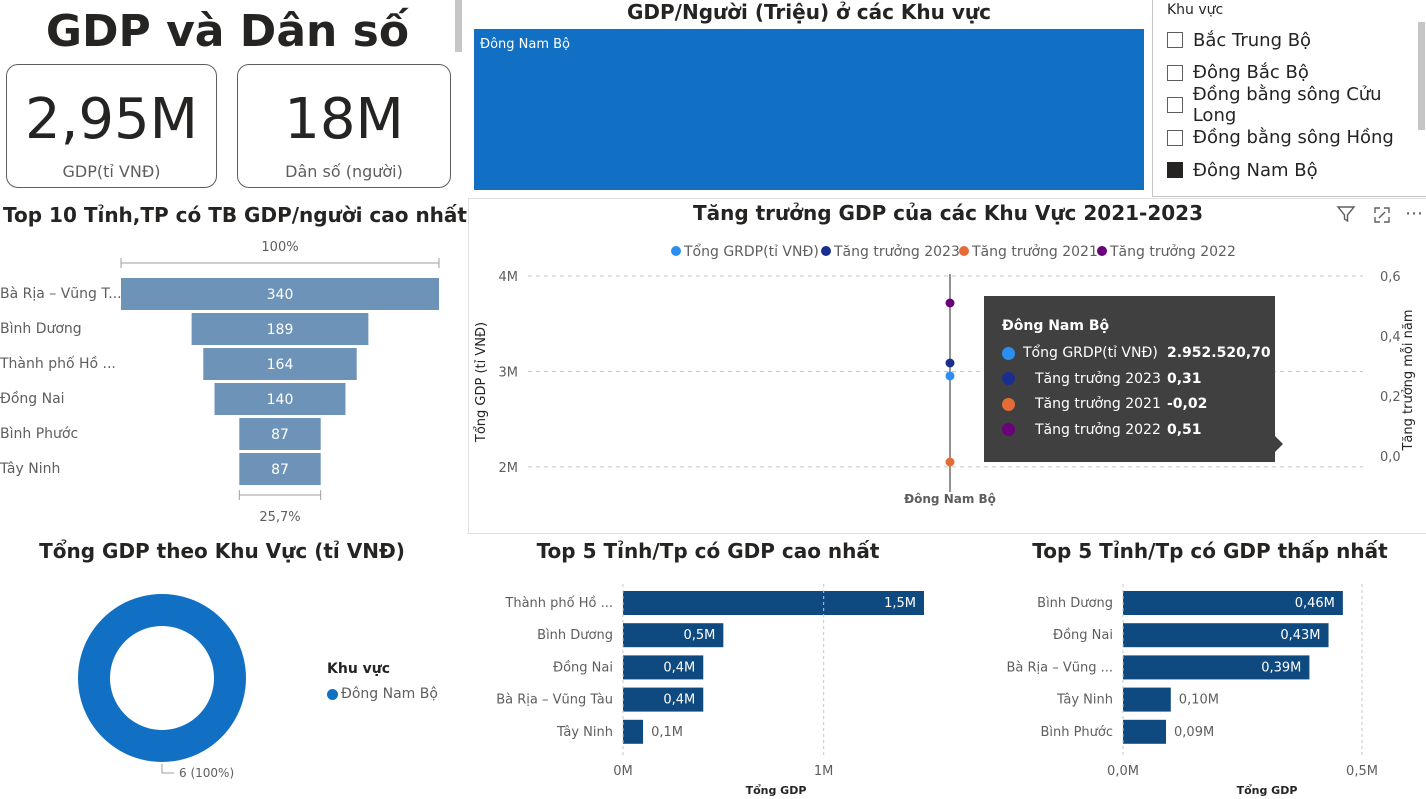 The height and width of the screenshot is (799, 1426). I want to click on slicer-item: Bắc Trung Bộ, so click(1239, 40).